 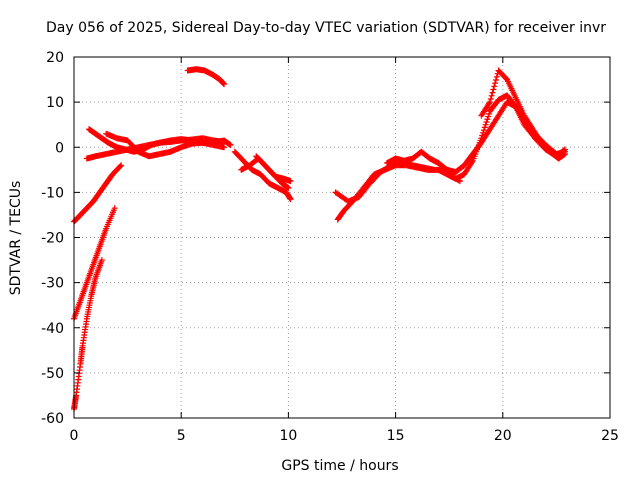 What do you see at coordinates (59, 148) in the screenshot?
I see `y-tick-label: 0` at bounding box center [59, 148].